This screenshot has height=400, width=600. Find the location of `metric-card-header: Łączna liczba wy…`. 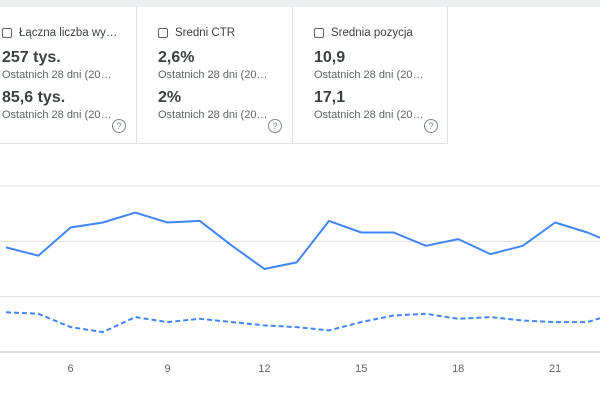

metric-card-header: Łączna liczba wy… is located at coordinates (59, 33).